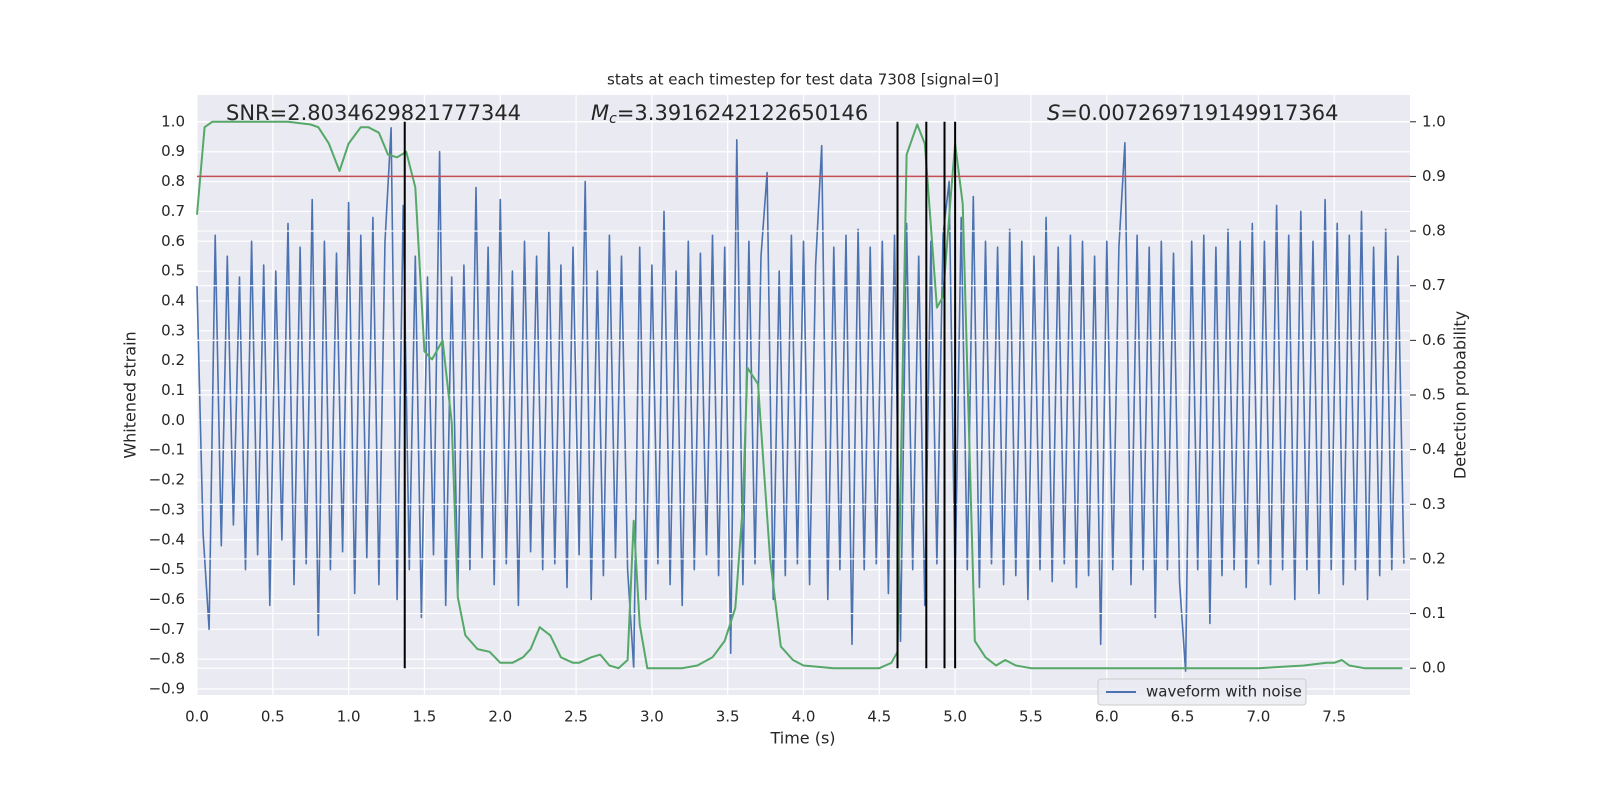 The height and width of the screenshot is (804, 1600). I want to click on y-tick-label: 0.7, so click(173, 211).